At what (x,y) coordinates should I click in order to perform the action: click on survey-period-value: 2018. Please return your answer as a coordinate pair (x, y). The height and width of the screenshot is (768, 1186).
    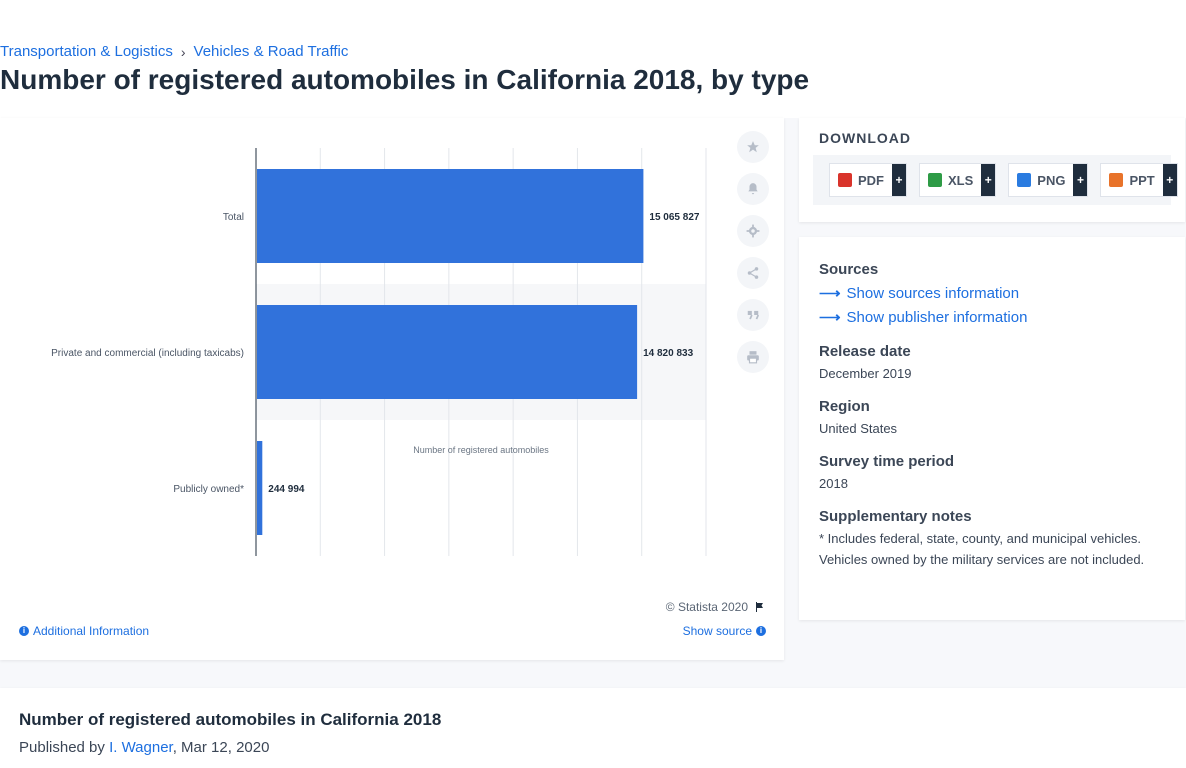
    Looking at the image, I should click on (833, 483).